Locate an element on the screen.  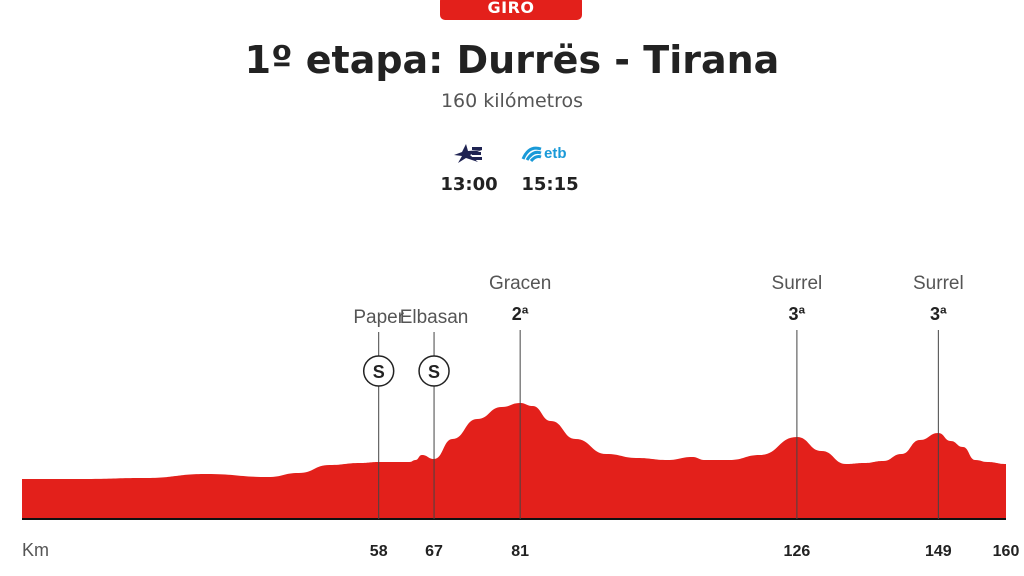
km-tick-label: 160 is located at coordinates (1006, 551).